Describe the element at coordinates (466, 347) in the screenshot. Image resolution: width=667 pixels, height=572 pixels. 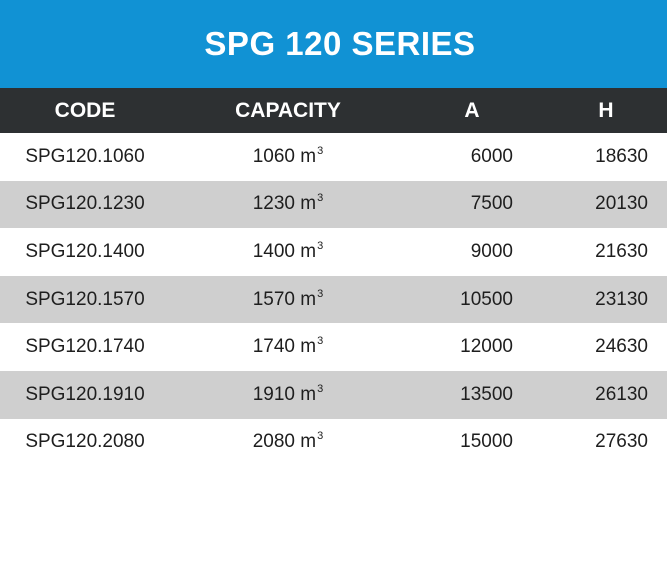
I see `cell-a: 12000` at that location.